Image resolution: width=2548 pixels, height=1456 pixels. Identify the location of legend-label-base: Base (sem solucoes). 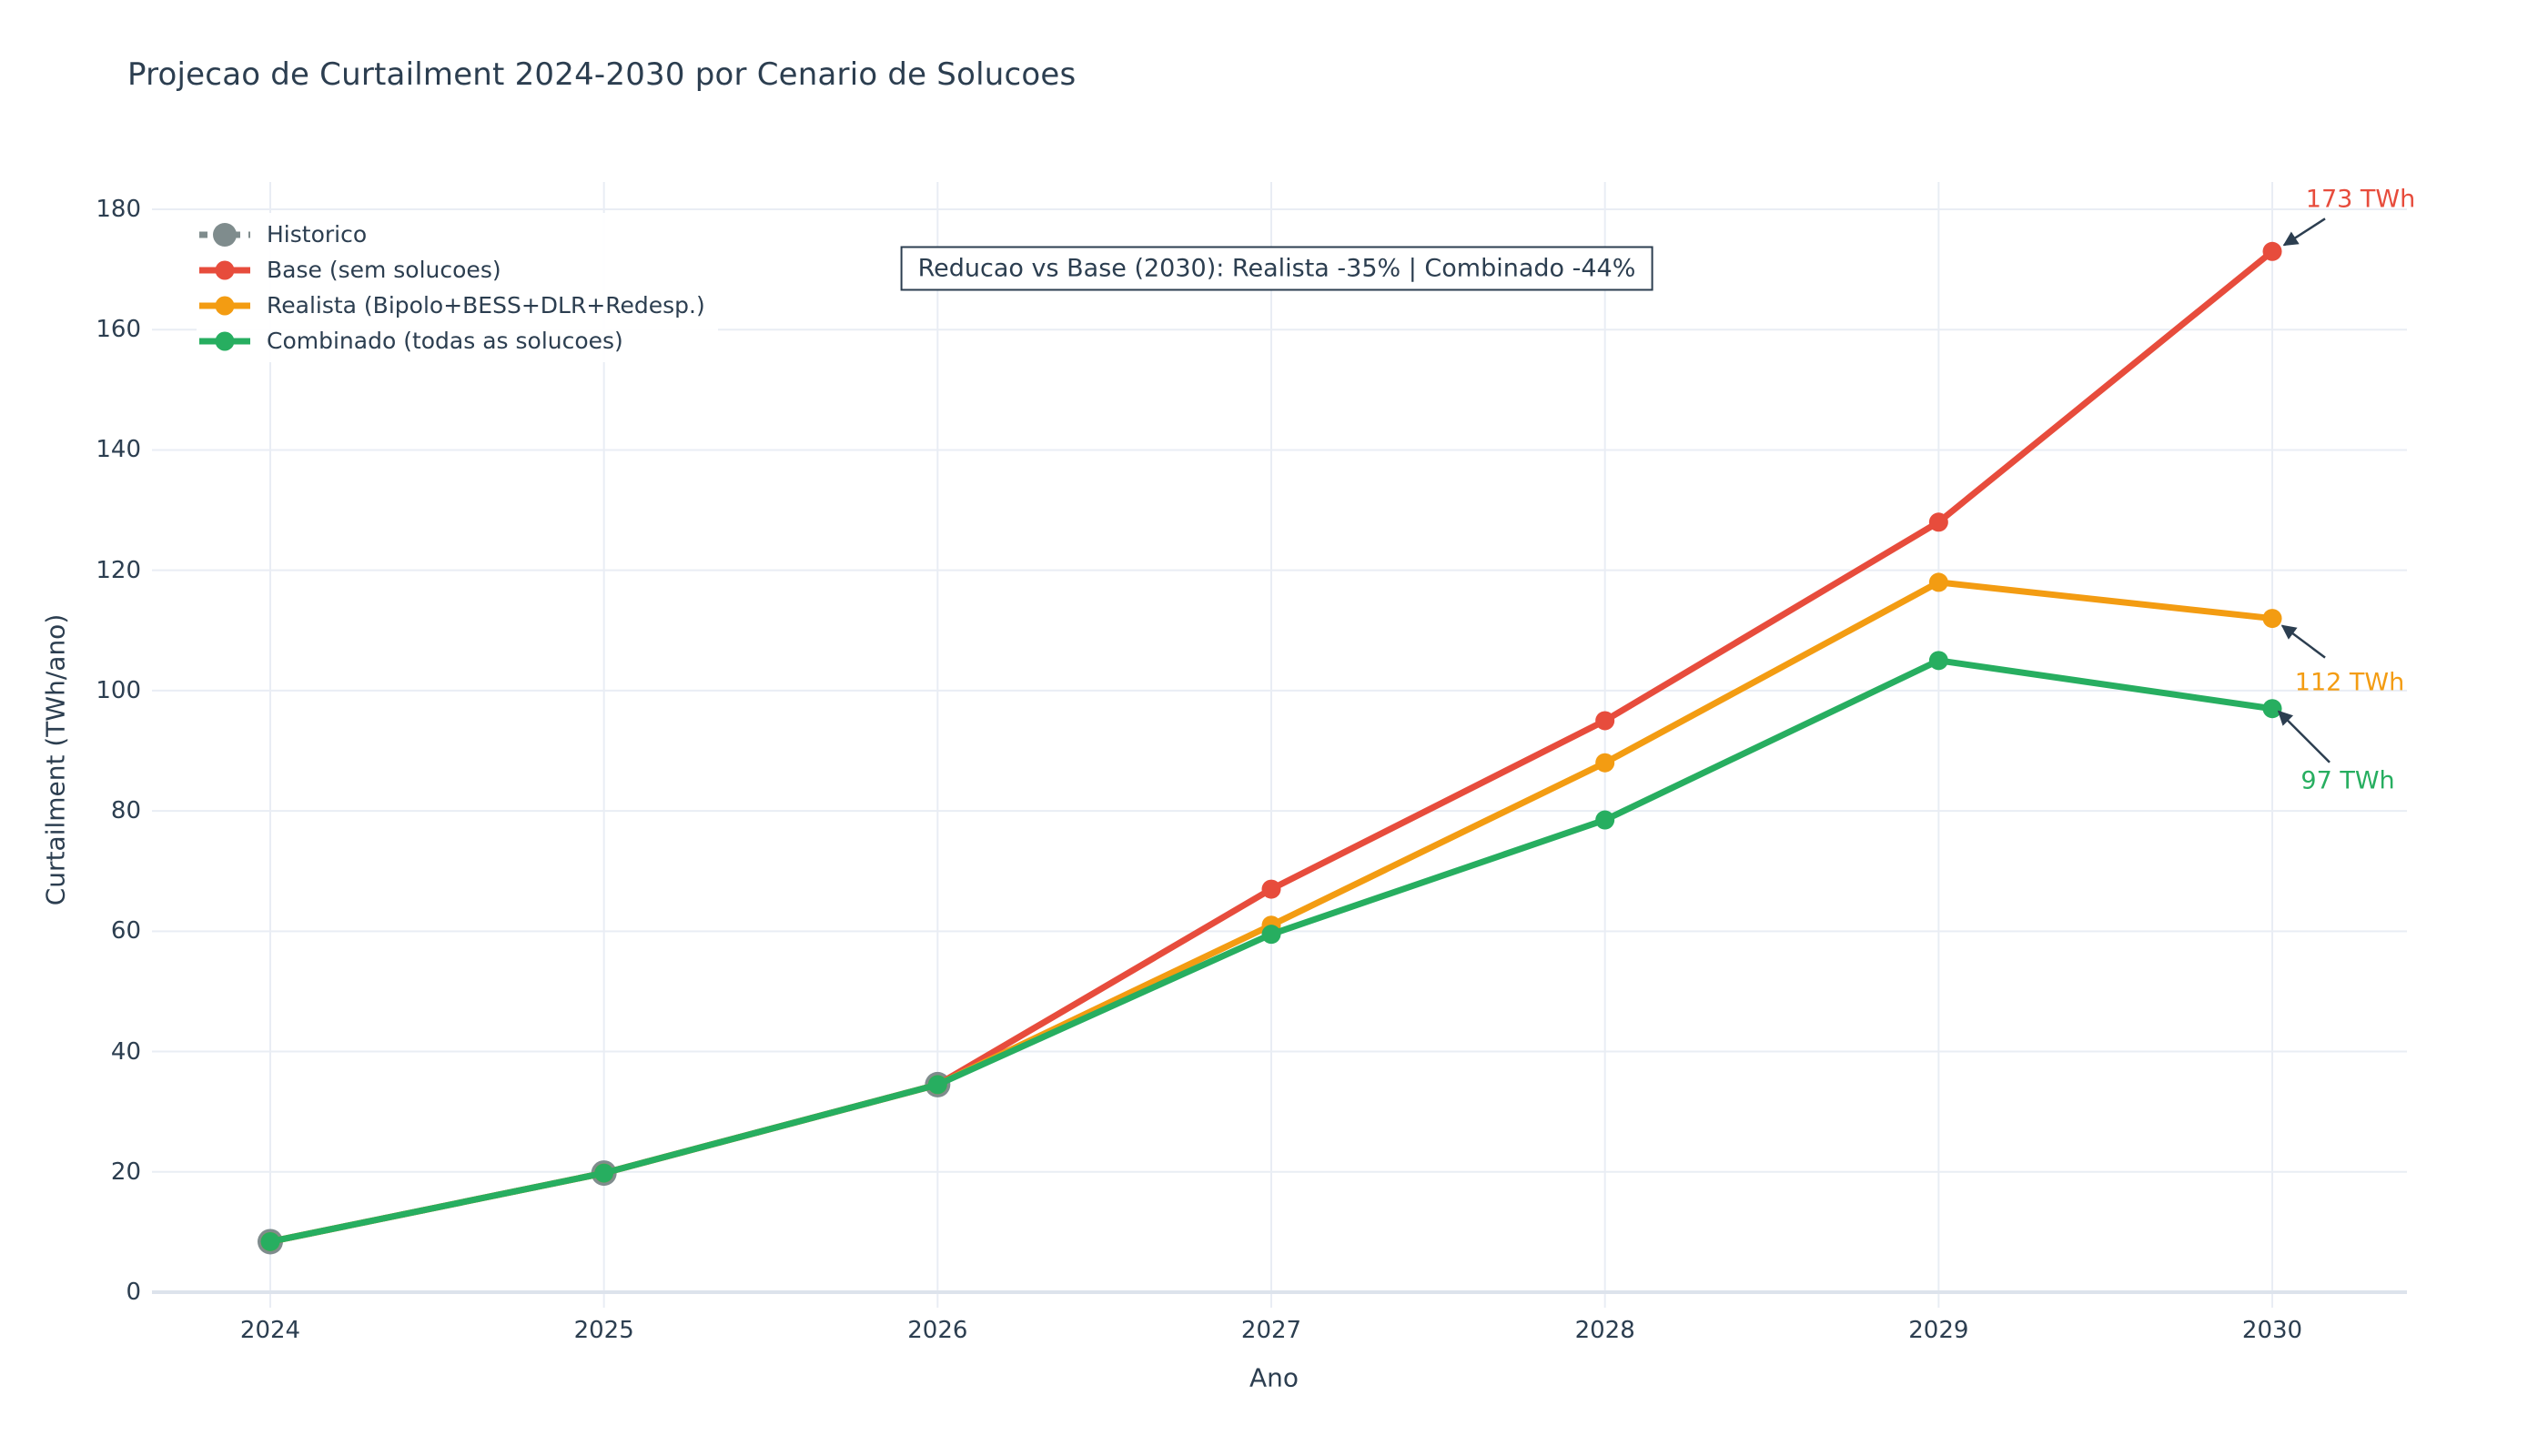
(384, 270).